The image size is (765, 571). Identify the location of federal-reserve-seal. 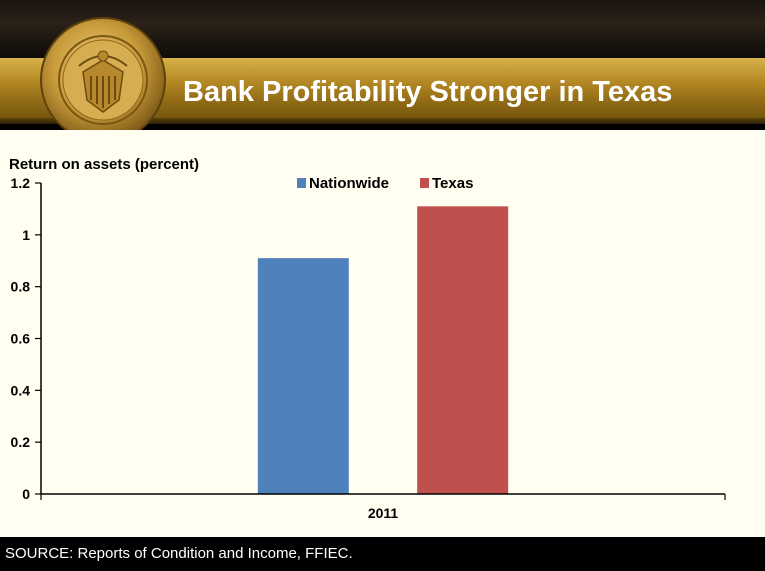
(103, 80).